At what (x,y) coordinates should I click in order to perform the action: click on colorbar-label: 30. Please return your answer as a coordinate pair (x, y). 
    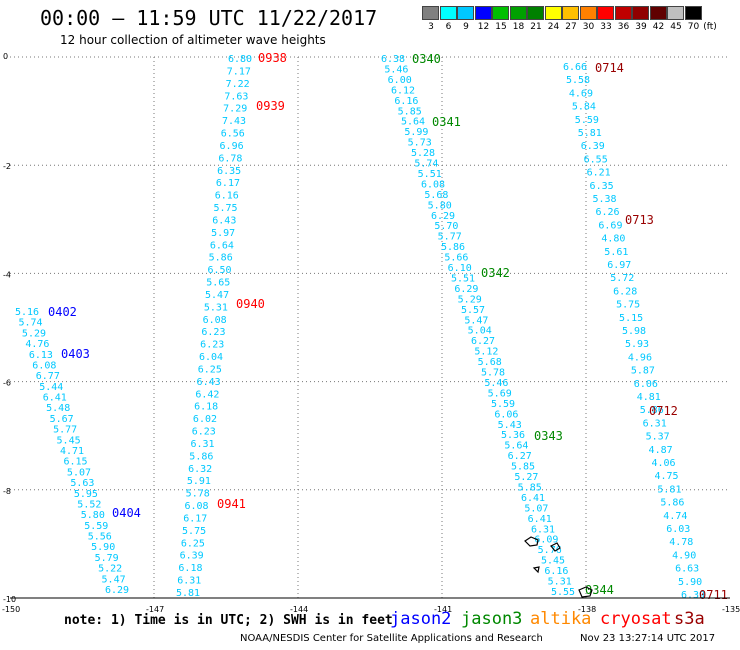
    Looking at the image, I should click on (588, 27).